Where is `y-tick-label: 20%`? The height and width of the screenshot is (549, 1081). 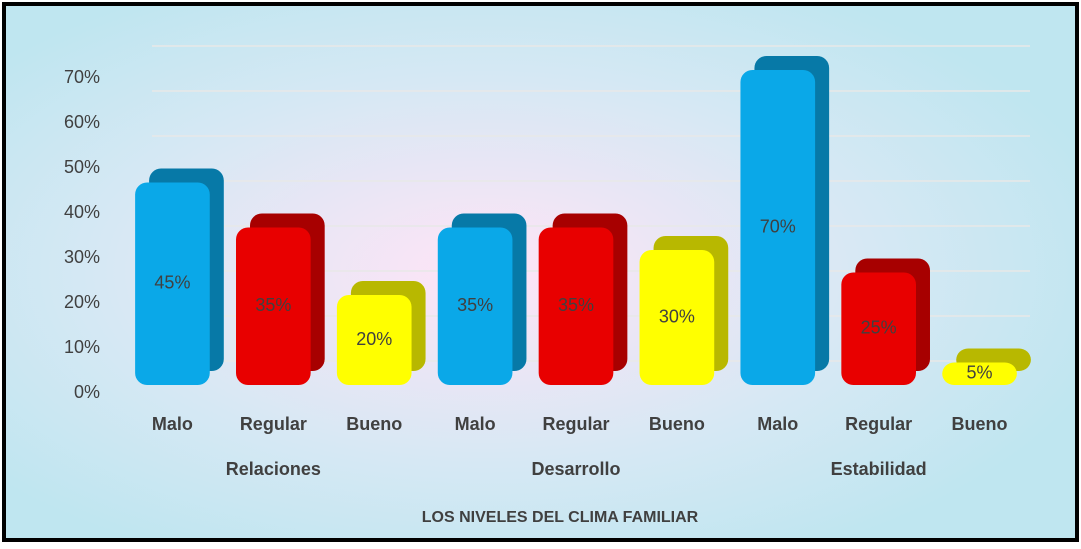
y-tick-label: 20% is located at coordinates (82, 302).